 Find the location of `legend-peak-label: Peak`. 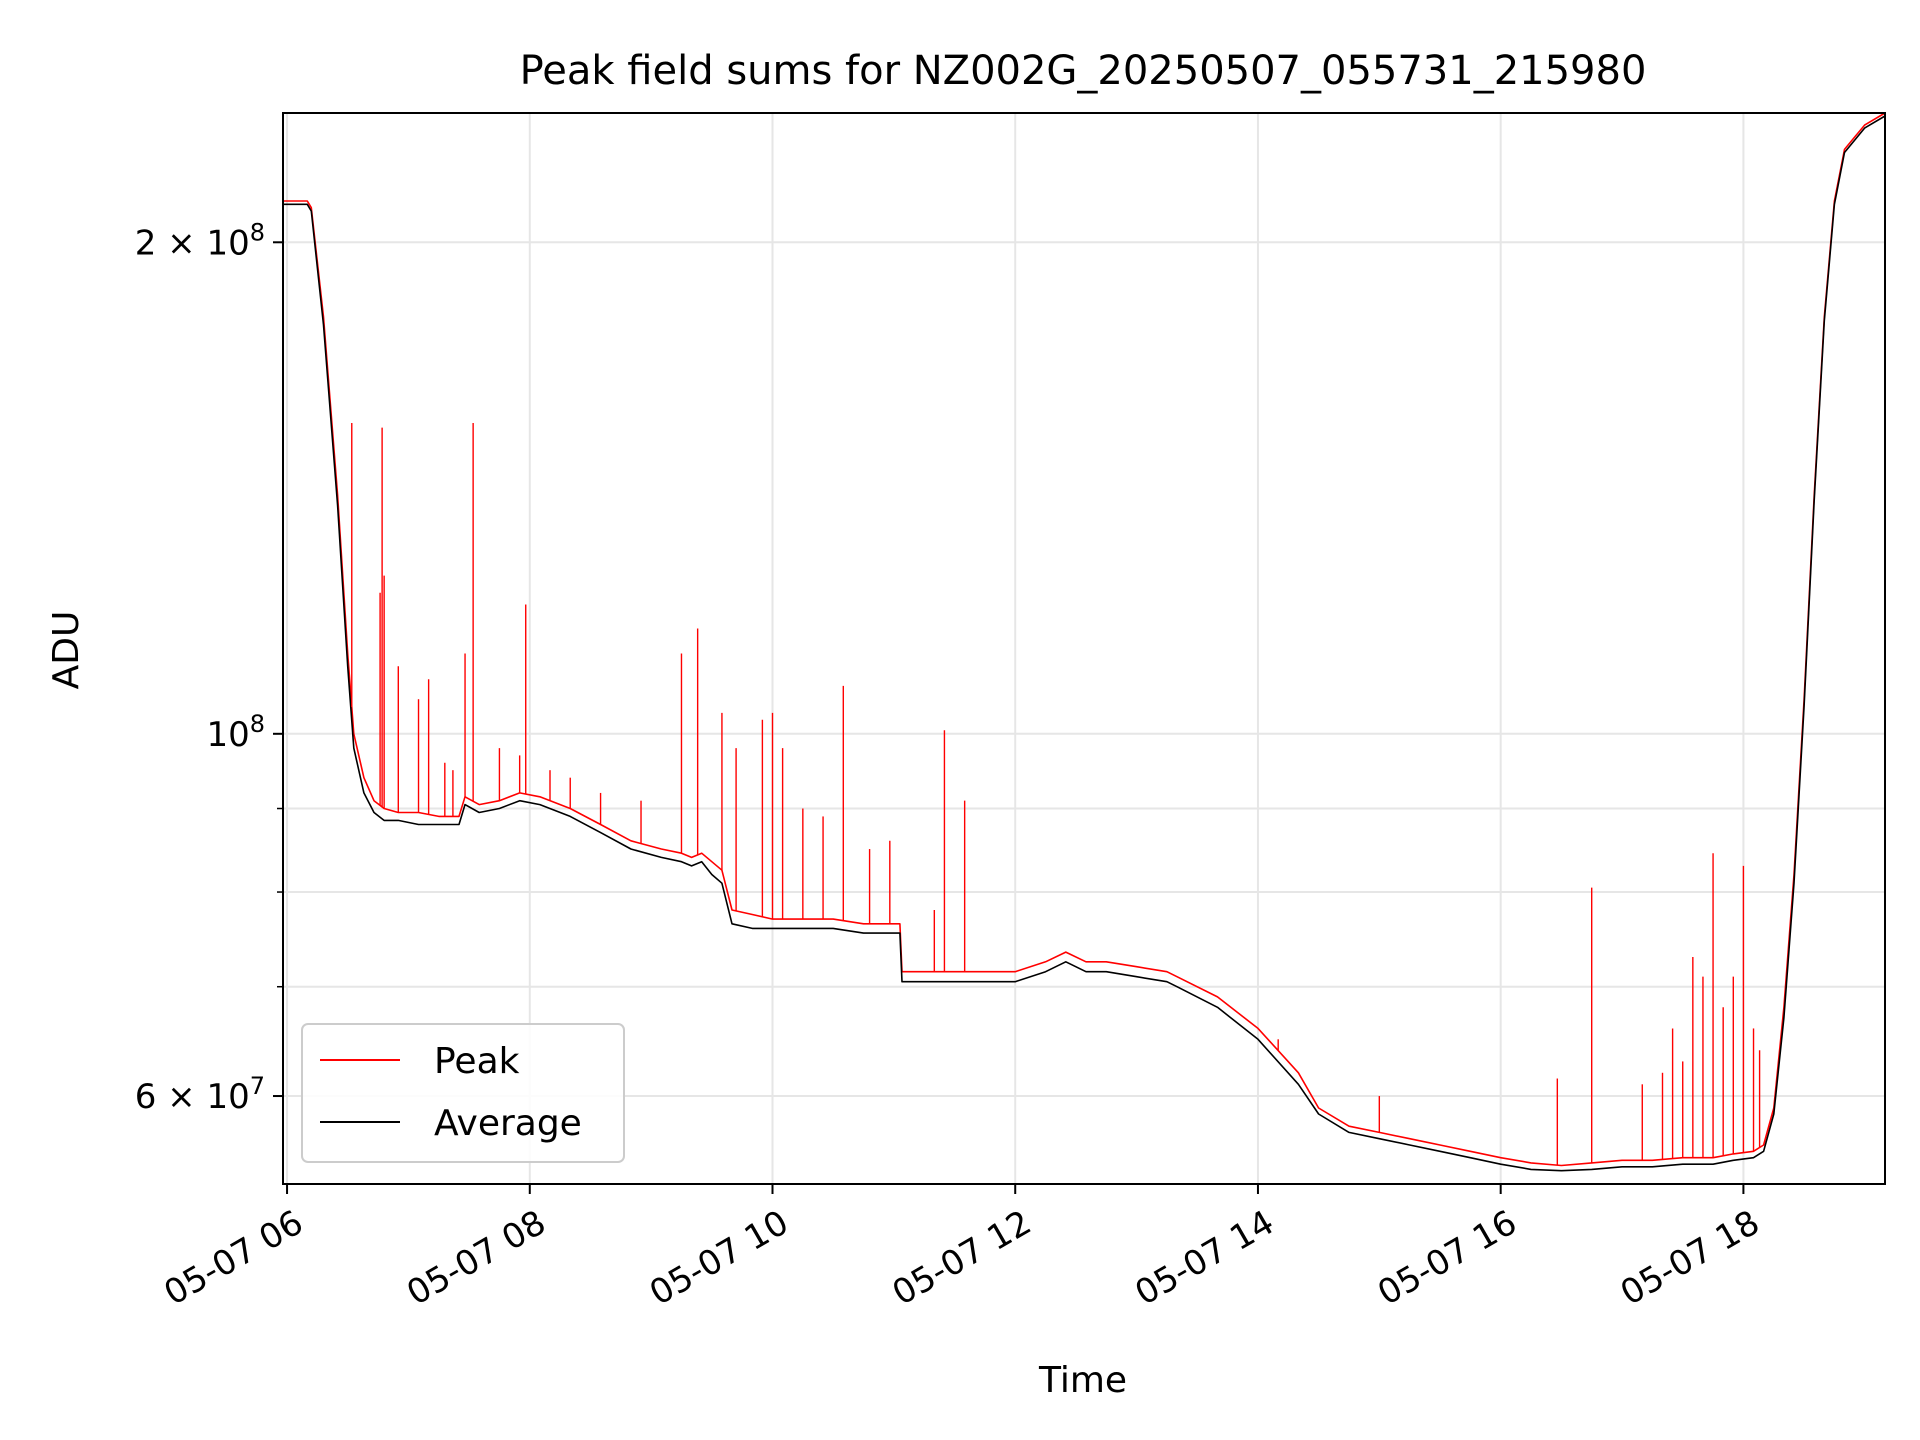

legend-peak-label: Peak is located at coordinates (477, 1061).